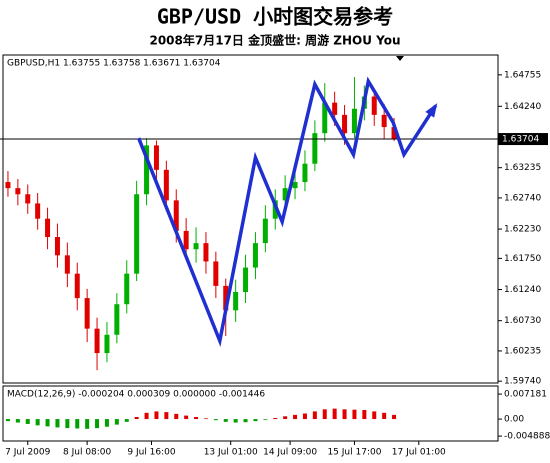 The height and width of the screenshot is (463, 550). What do you see at coordinates (87, 453) in the screenshot?
I see `x-tick-label: 8 Jul 08:00` at bounding box center [87, 453].